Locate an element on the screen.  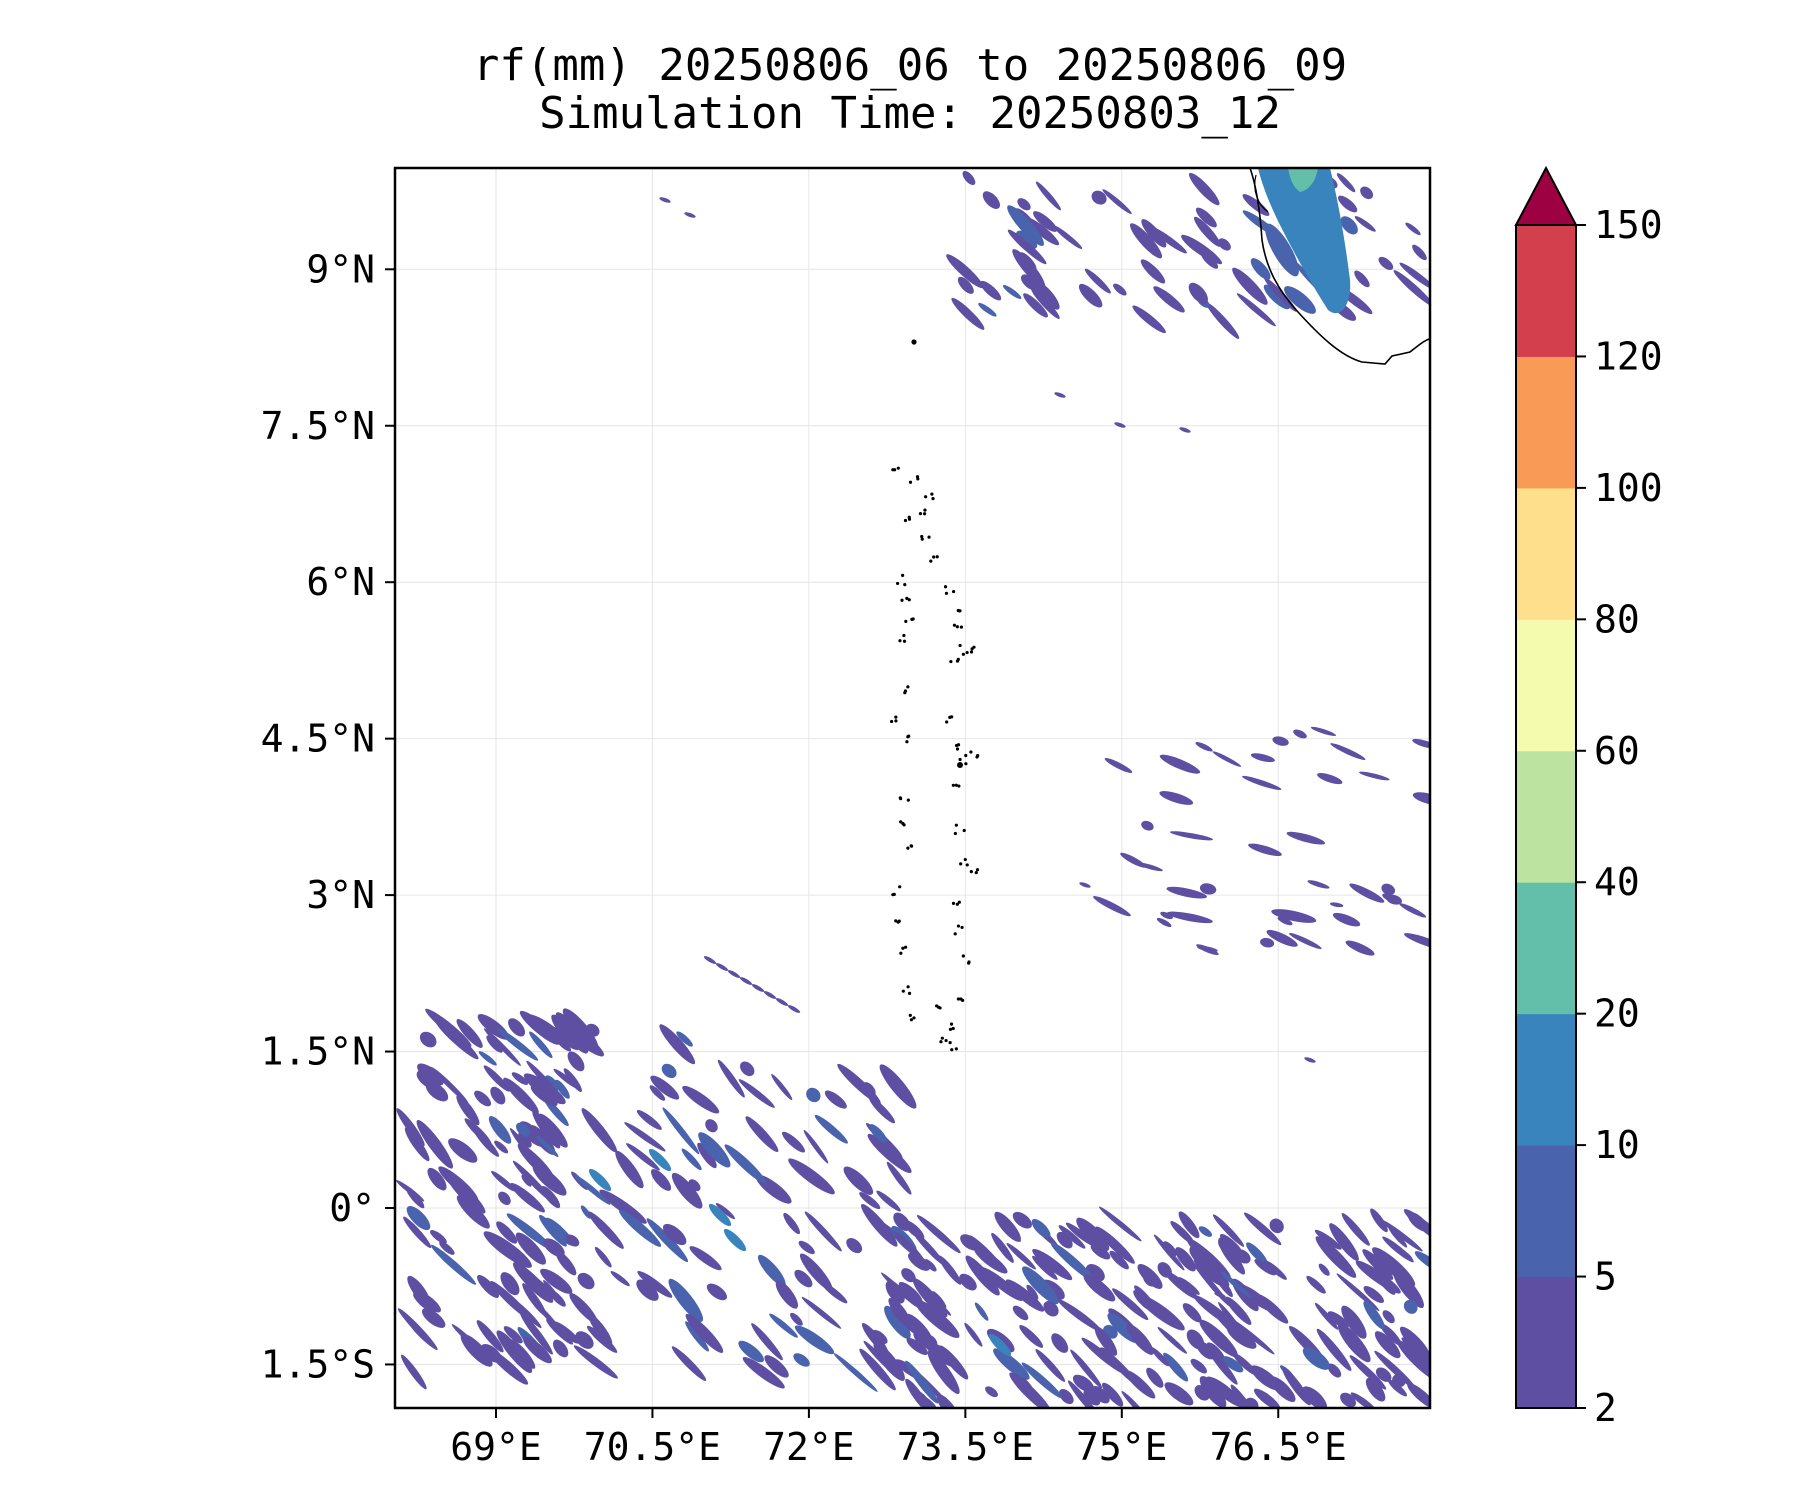
x-tick-label: 69°E is located at coordinates (496, 1447).